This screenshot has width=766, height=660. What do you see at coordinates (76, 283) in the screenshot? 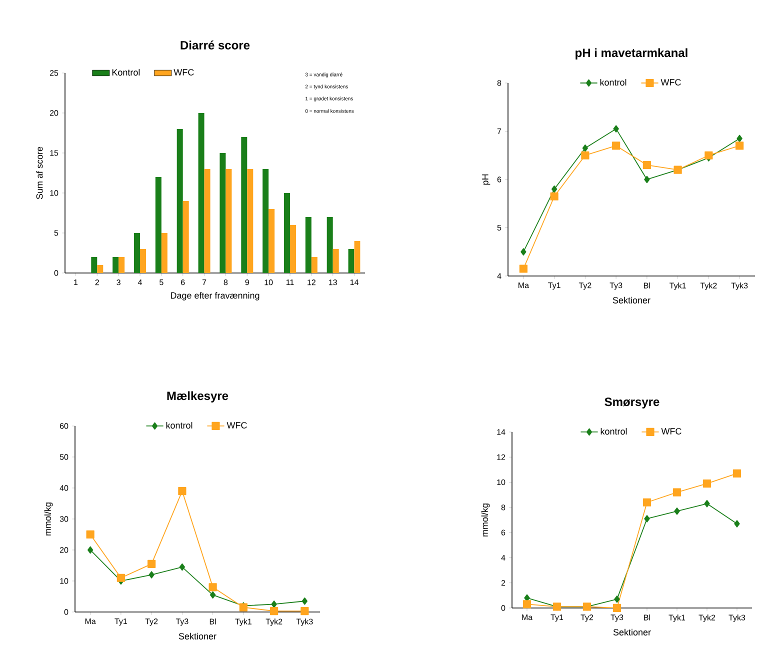
I see `x-tick-label: 1` at bounding box center [76, 283].